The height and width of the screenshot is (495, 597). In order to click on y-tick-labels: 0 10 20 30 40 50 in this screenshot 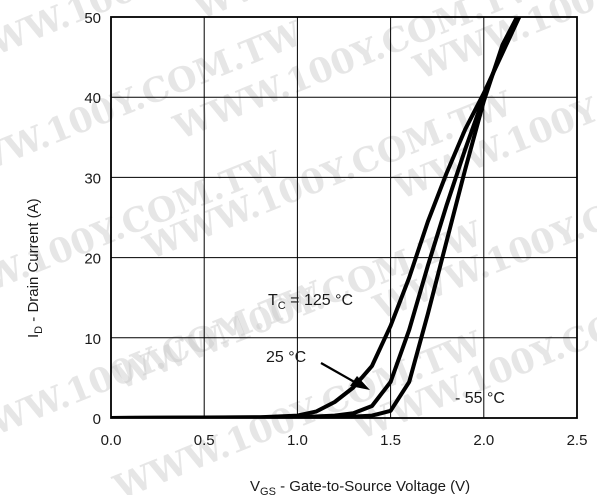, I will do `click(92, 219)`.